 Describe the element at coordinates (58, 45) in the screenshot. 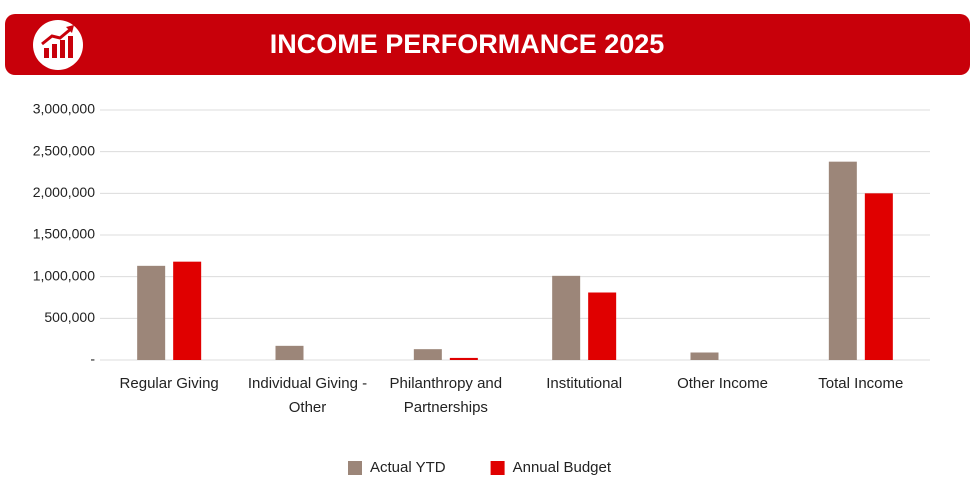

I see `title-icon` at that location.